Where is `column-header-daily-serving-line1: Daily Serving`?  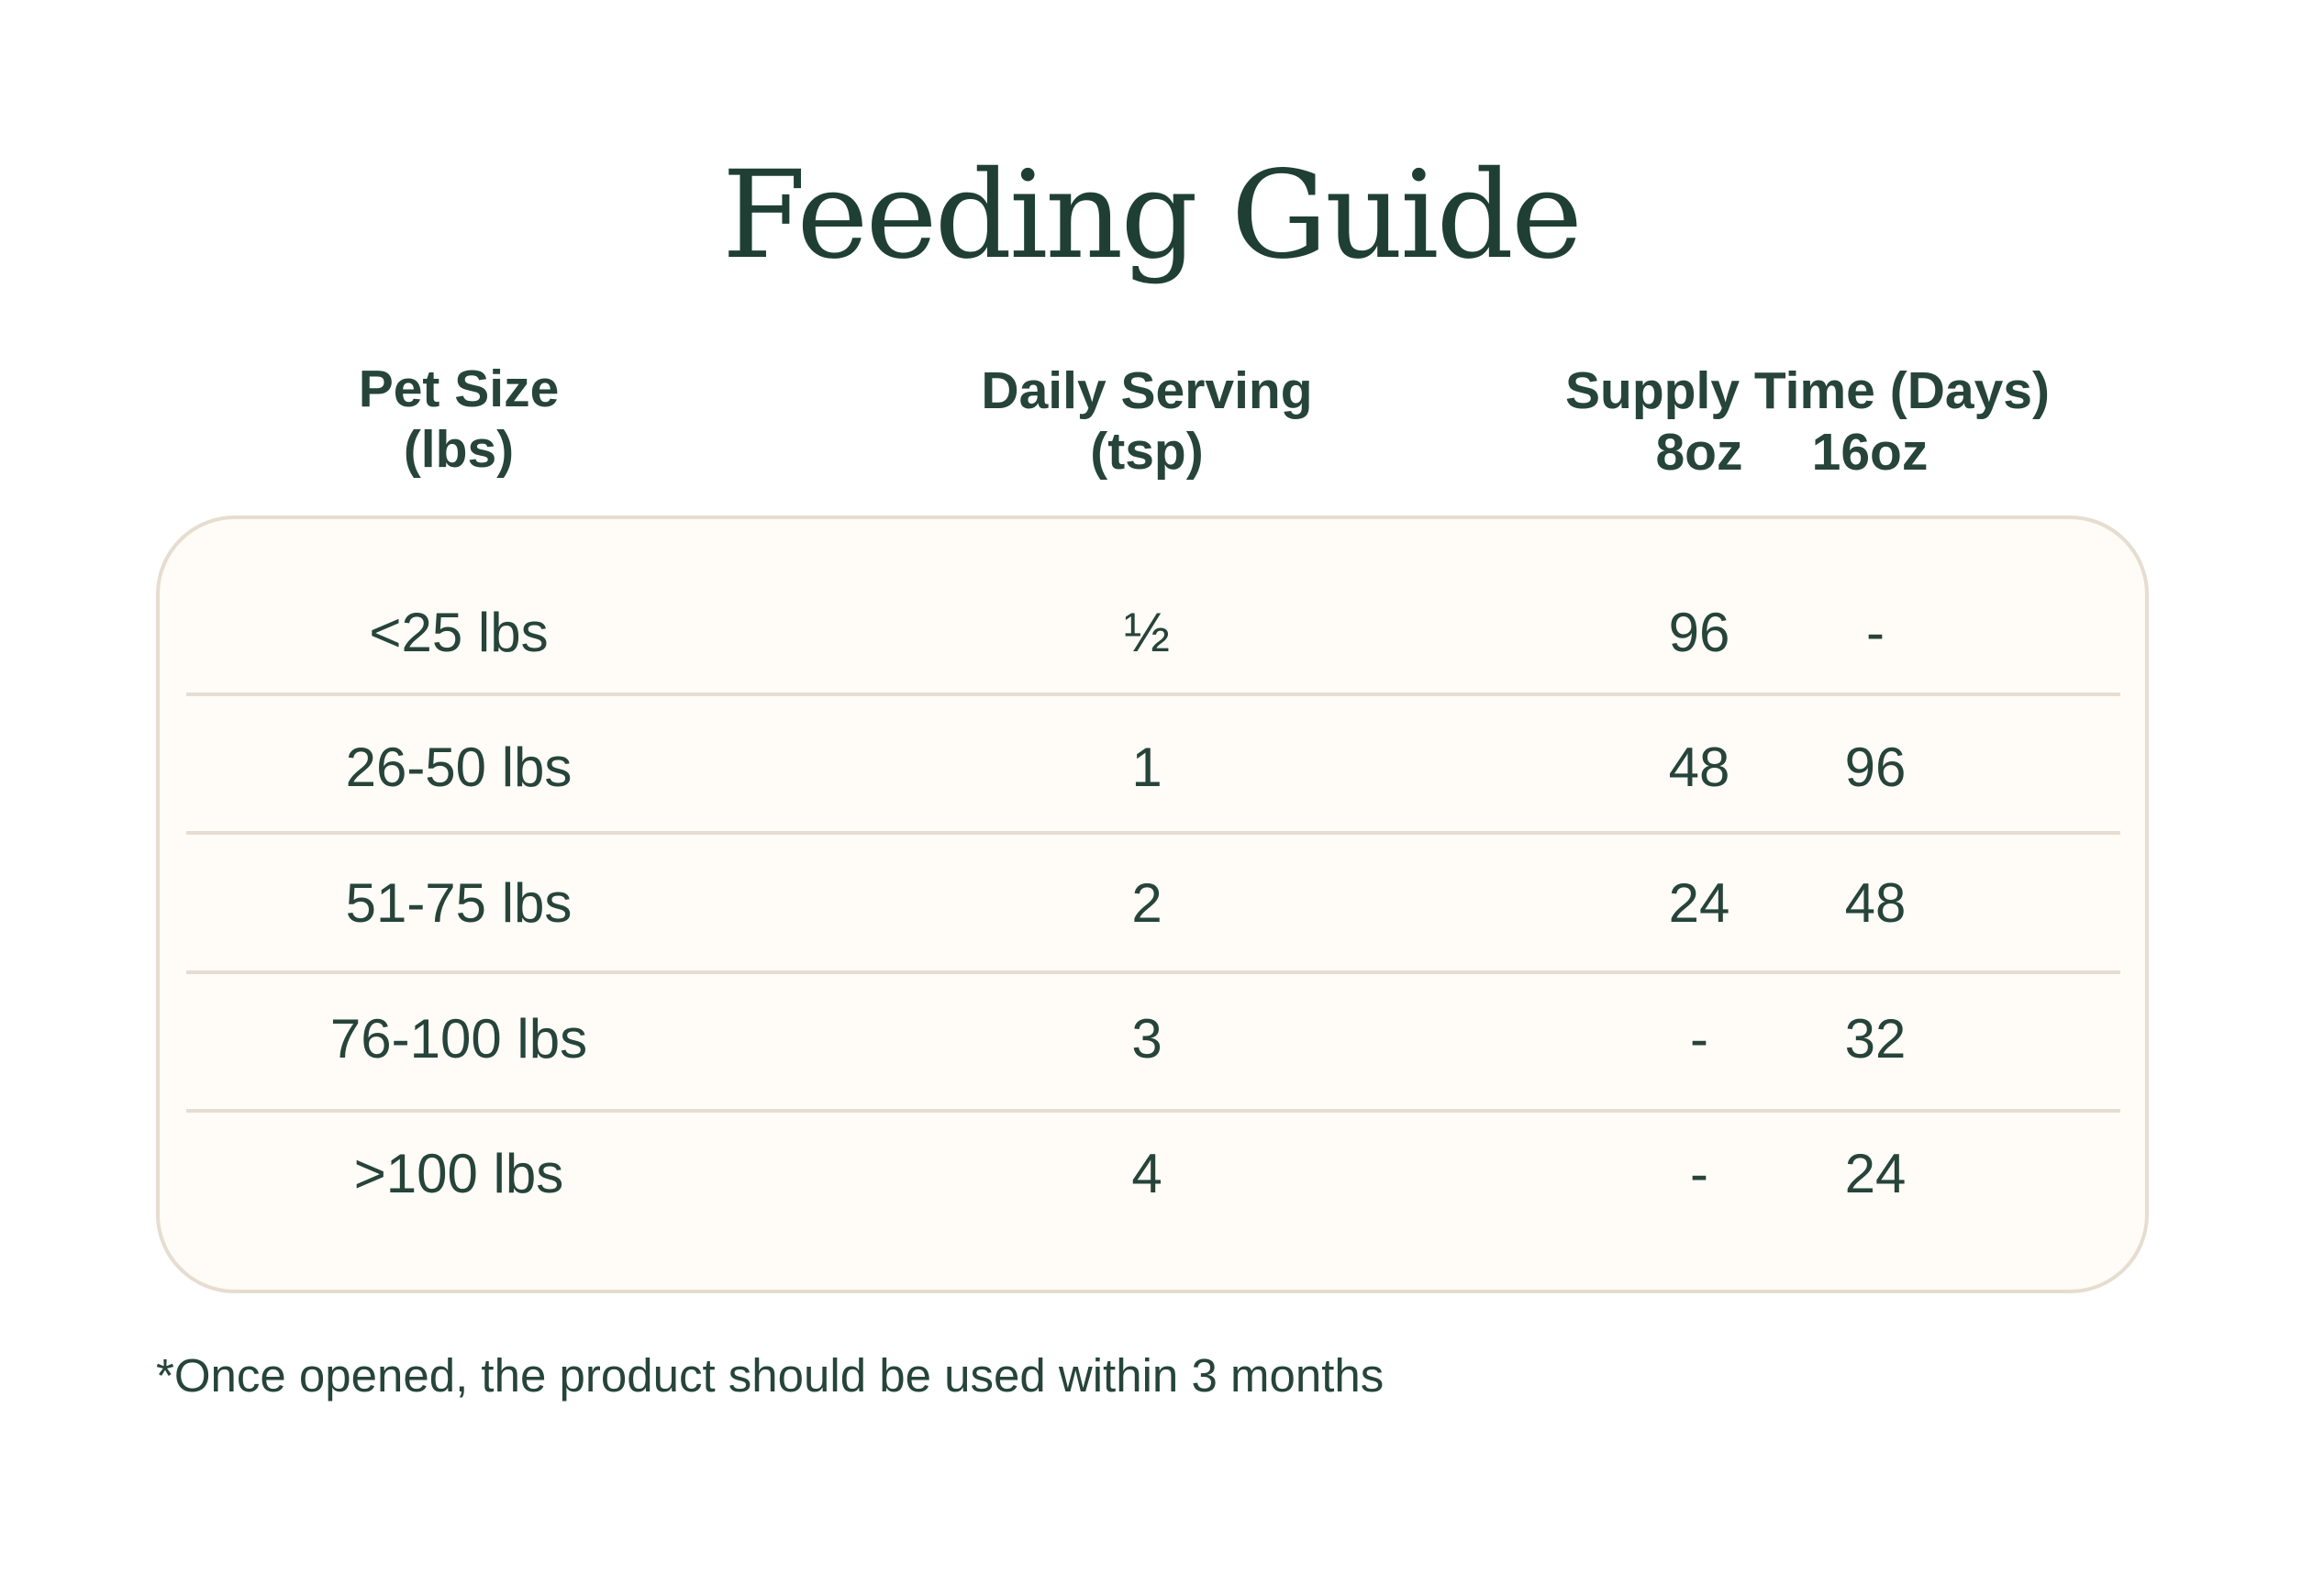
column-header-daily-serving-line1: Daily Serving is located at coordinates (1147, 390).